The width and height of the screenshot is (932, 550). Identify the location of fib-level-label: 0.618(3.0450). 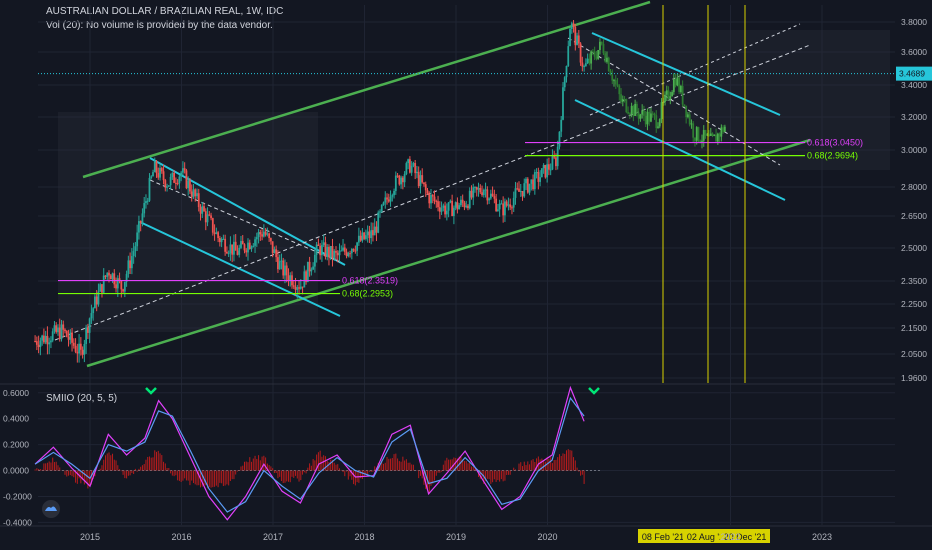
(835, 143).